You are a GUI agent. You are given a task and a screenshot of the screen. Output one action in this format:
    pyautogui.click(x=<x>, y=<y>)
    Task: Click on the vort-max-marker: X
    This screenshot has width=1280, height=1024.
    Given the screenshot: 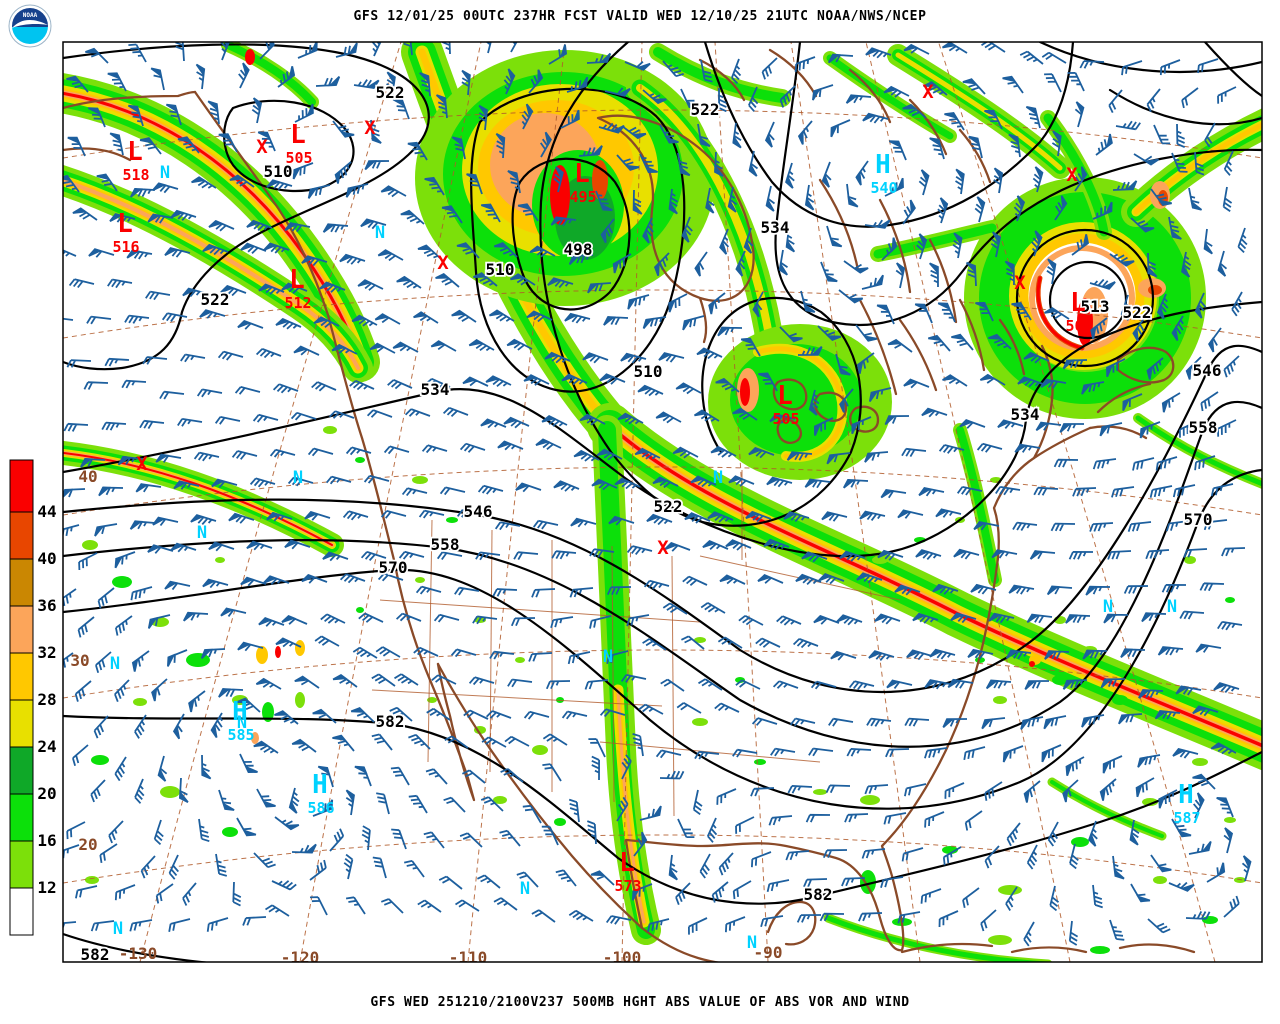 What is the action you would take?
    pyautogui.click(x=1020, y=283)
    